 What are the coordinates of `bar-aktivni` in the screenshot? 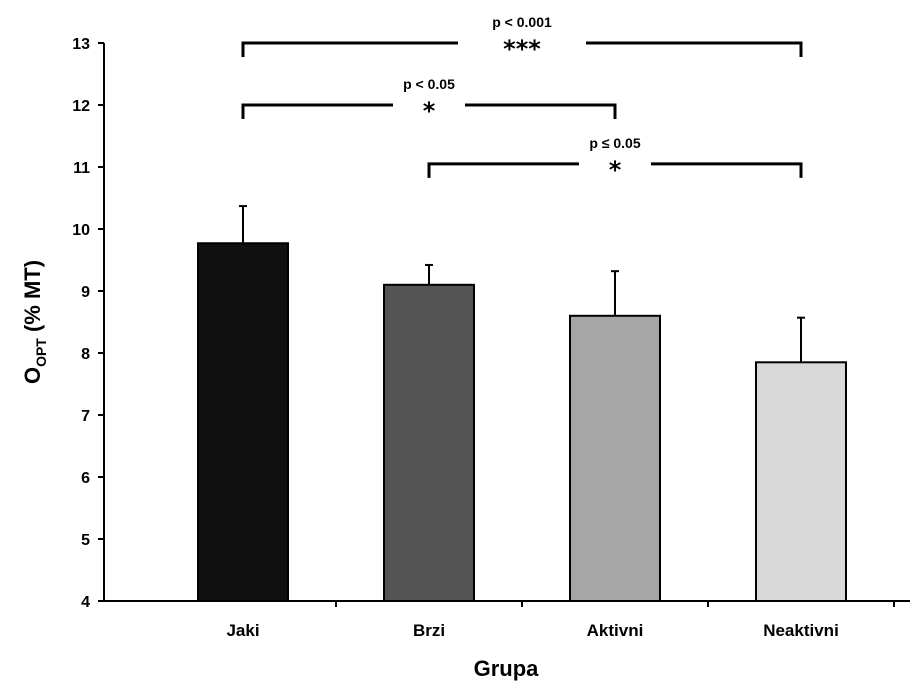 It's located at (615, 458).